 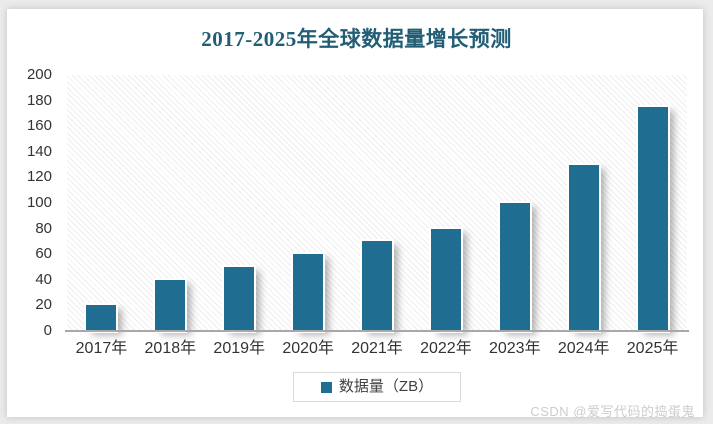 I want to click on x-tick-label: 2020年, so click(x=308, y=348).